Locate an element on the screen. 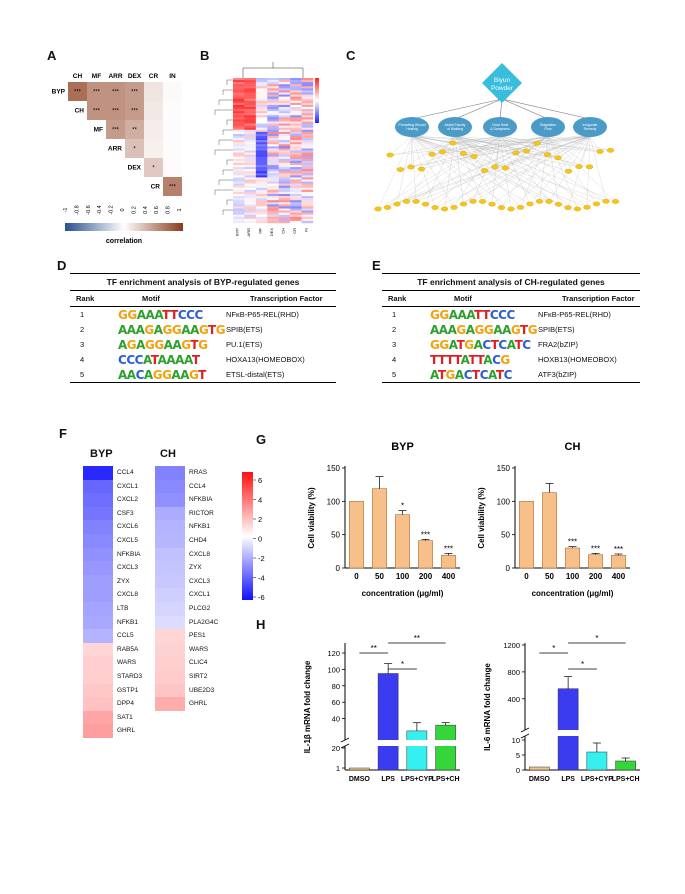  tf-rank: 4 is located at coordinates (82, 359).